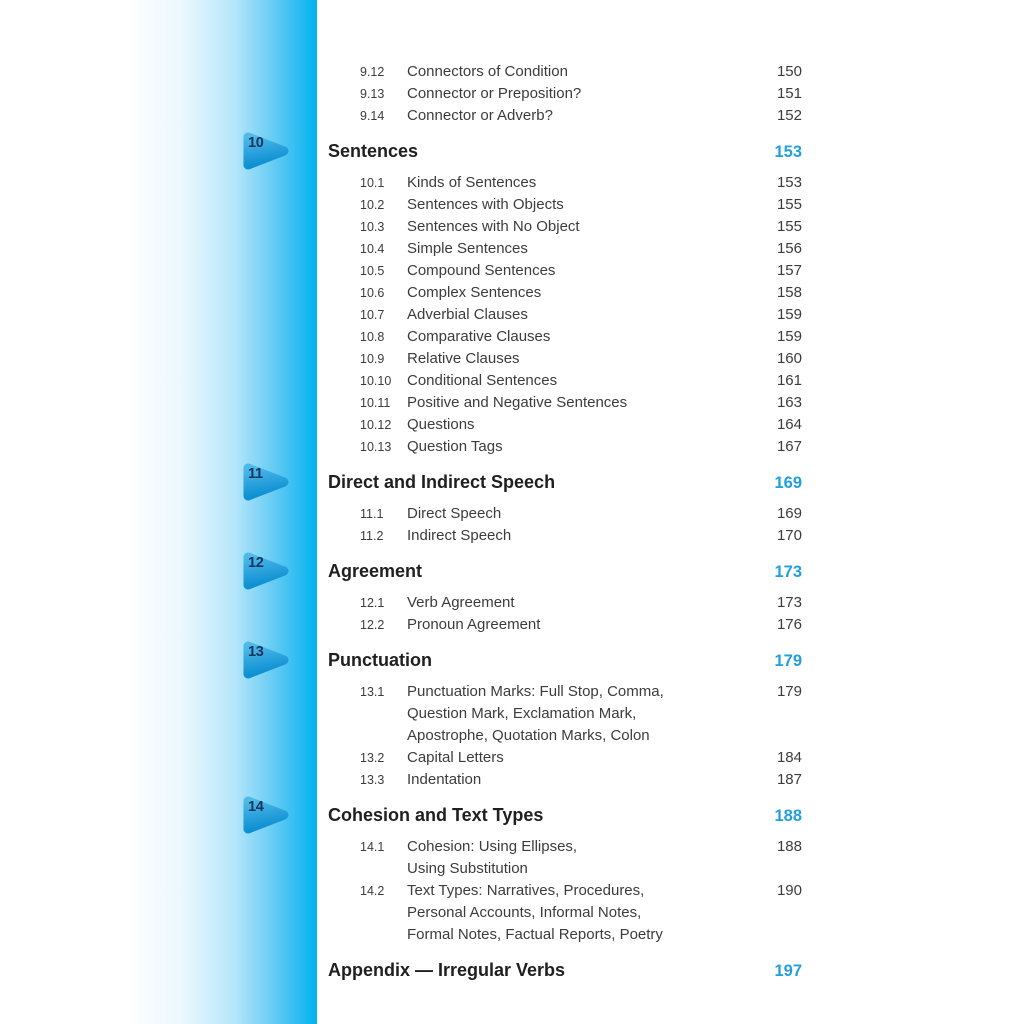 This screenshot has width=1024, height=1024. Describe the element at coordinates (372, 183) in the screenshot. I see `section-number: 10.1` at that location.